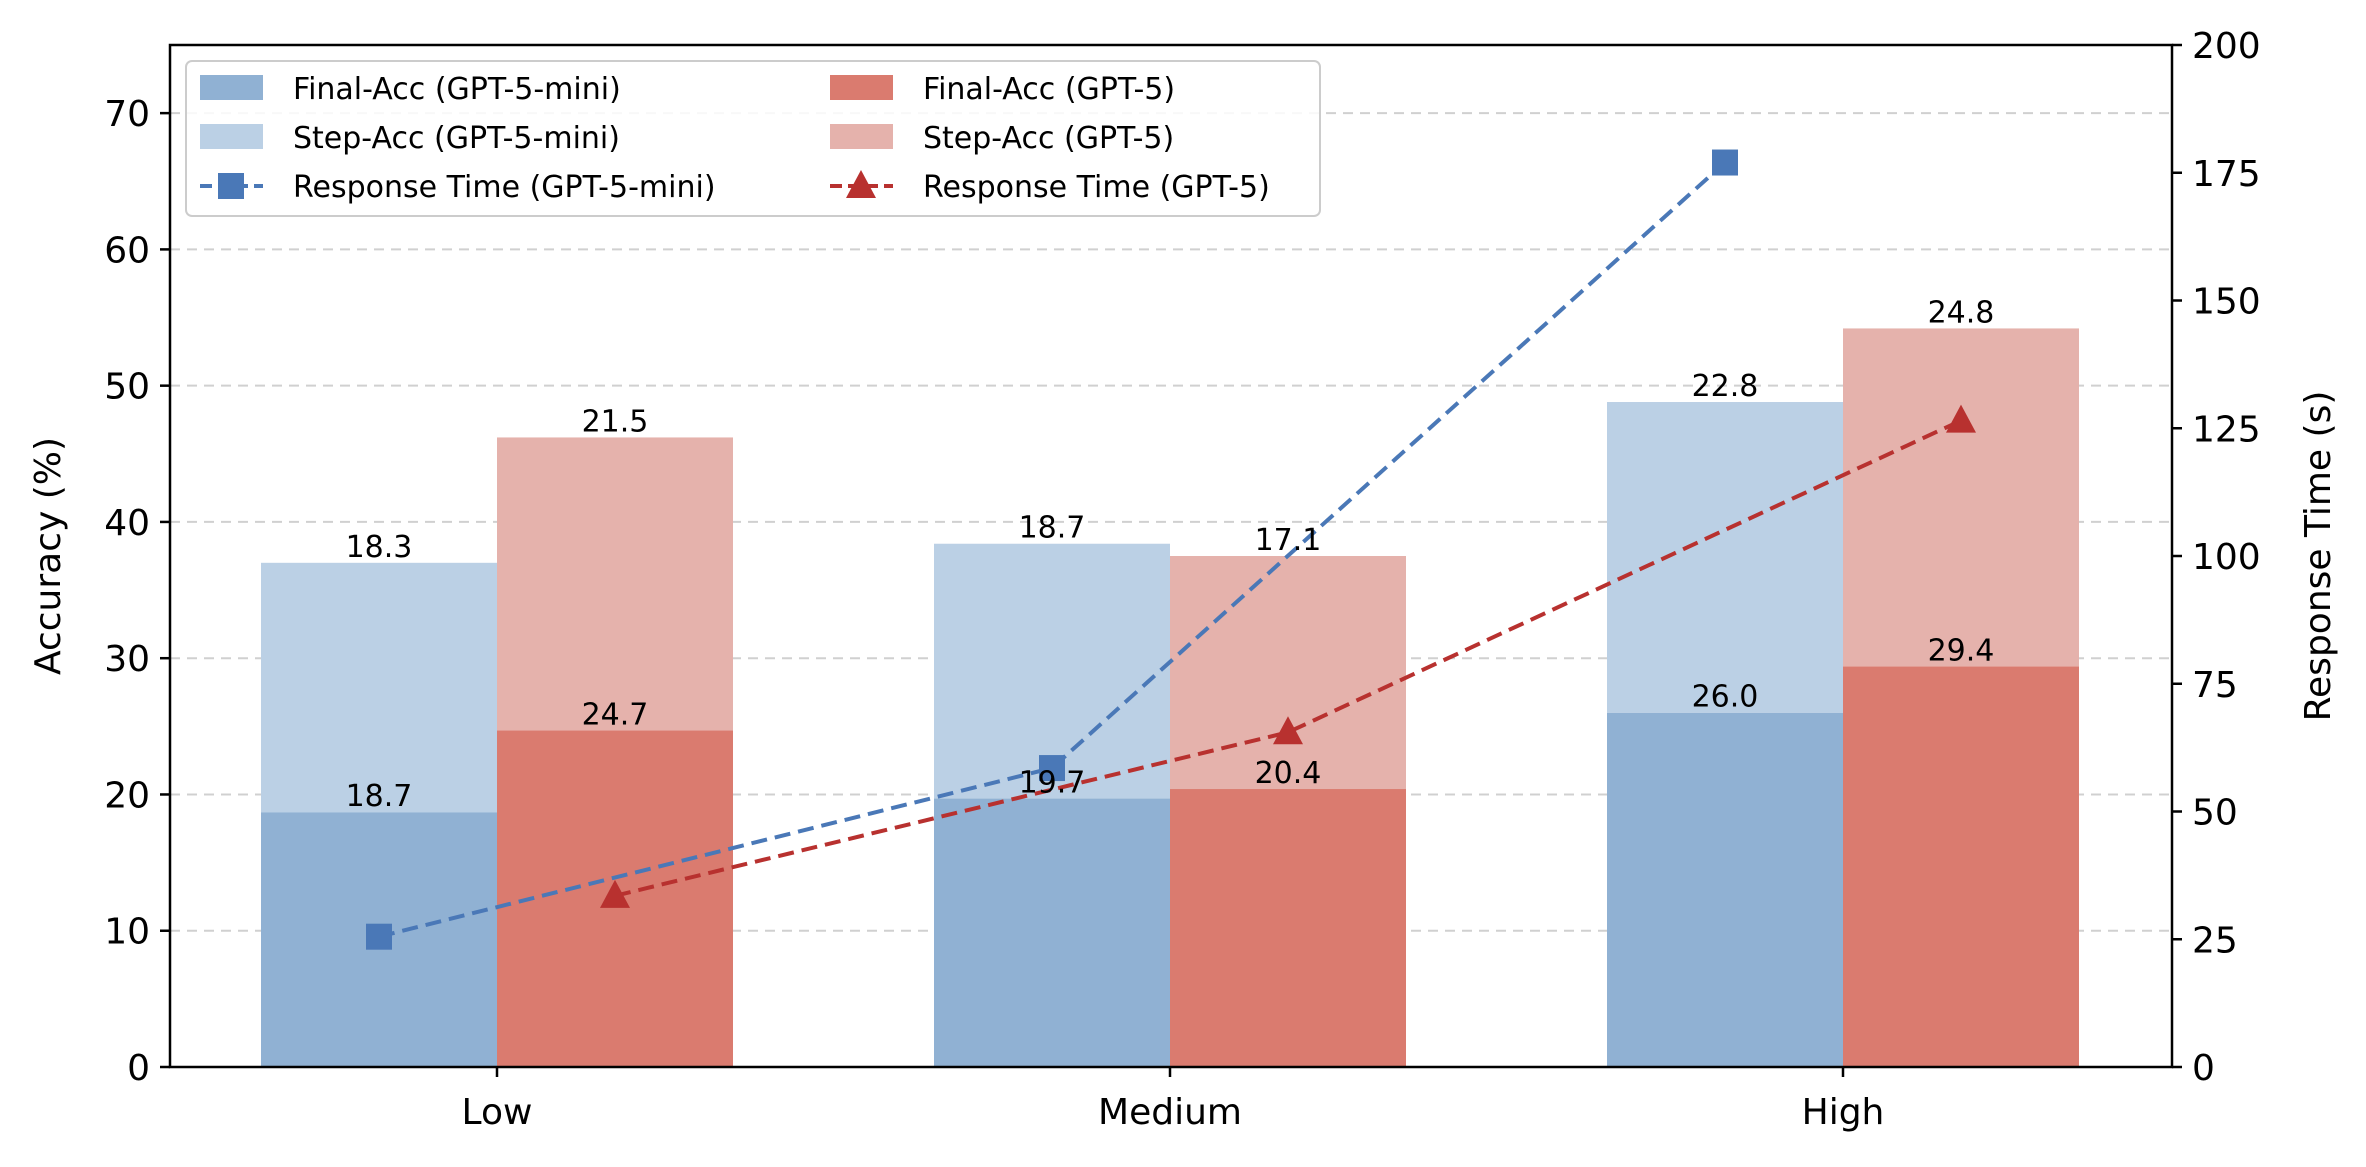 This screenshot has width=2366, height=1167. I want to click on left-tick-label: 30, so click(127, 659).